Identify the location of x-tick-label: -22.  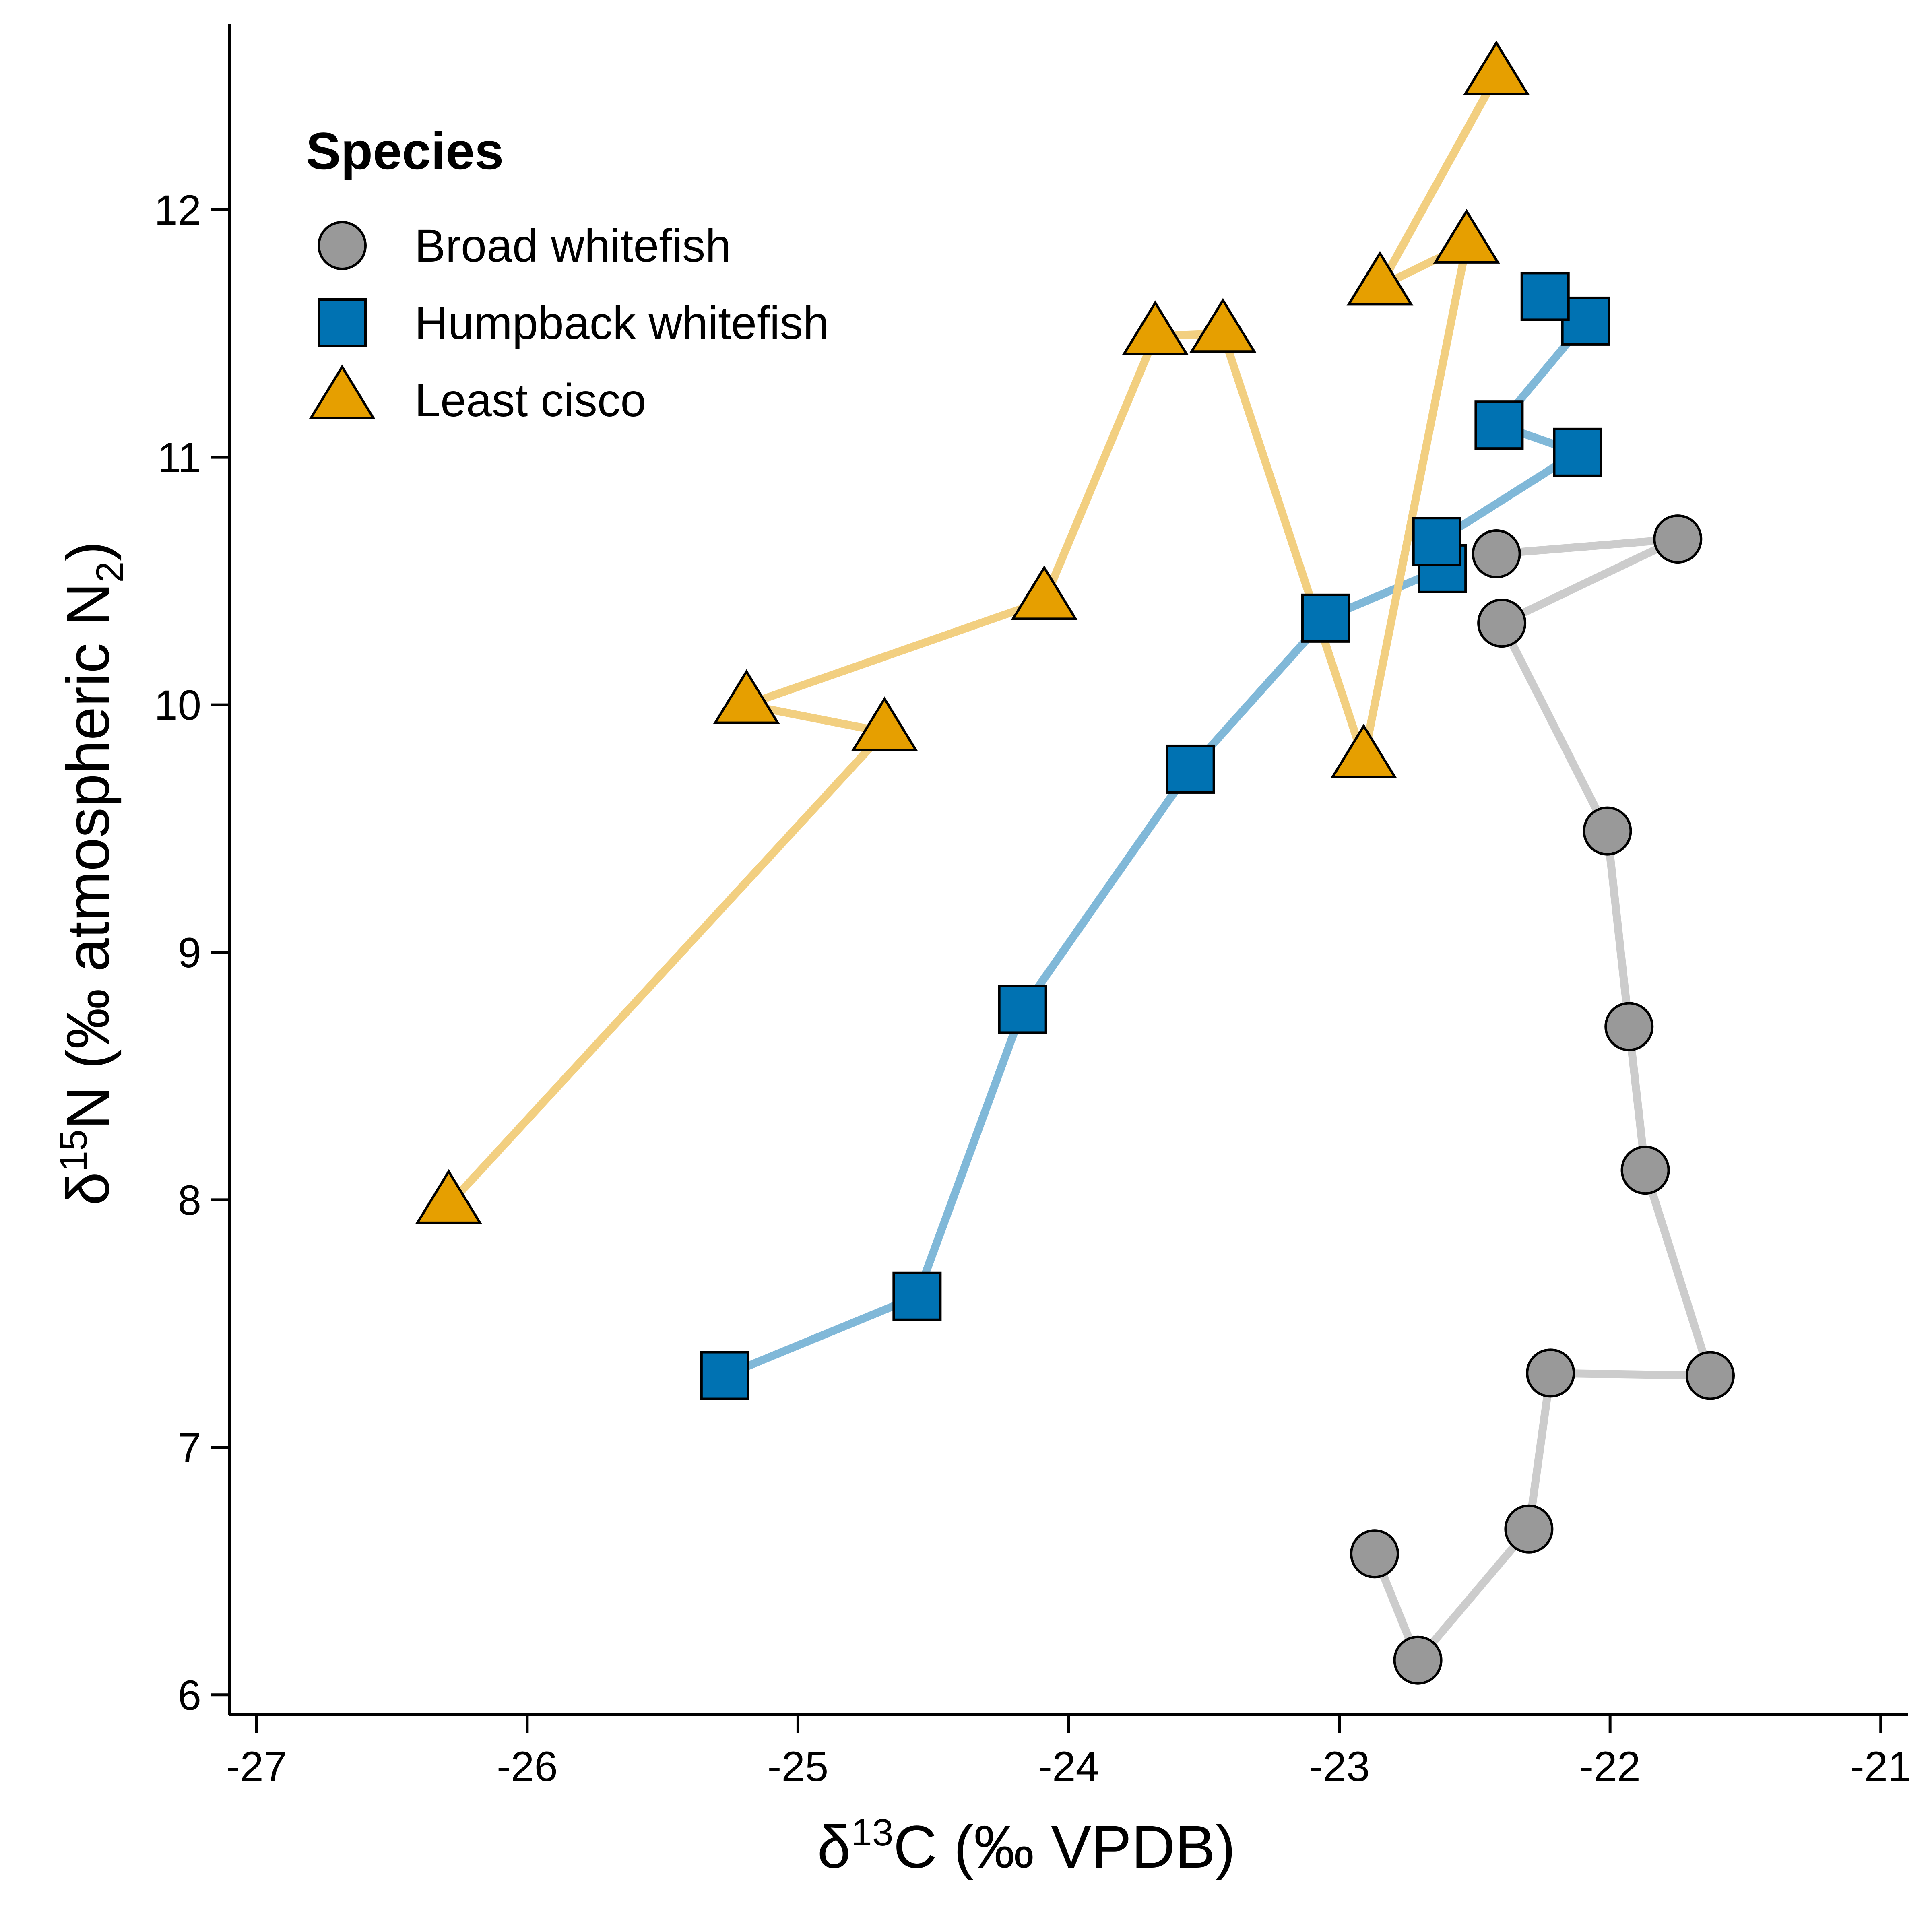
(1610, 1767).